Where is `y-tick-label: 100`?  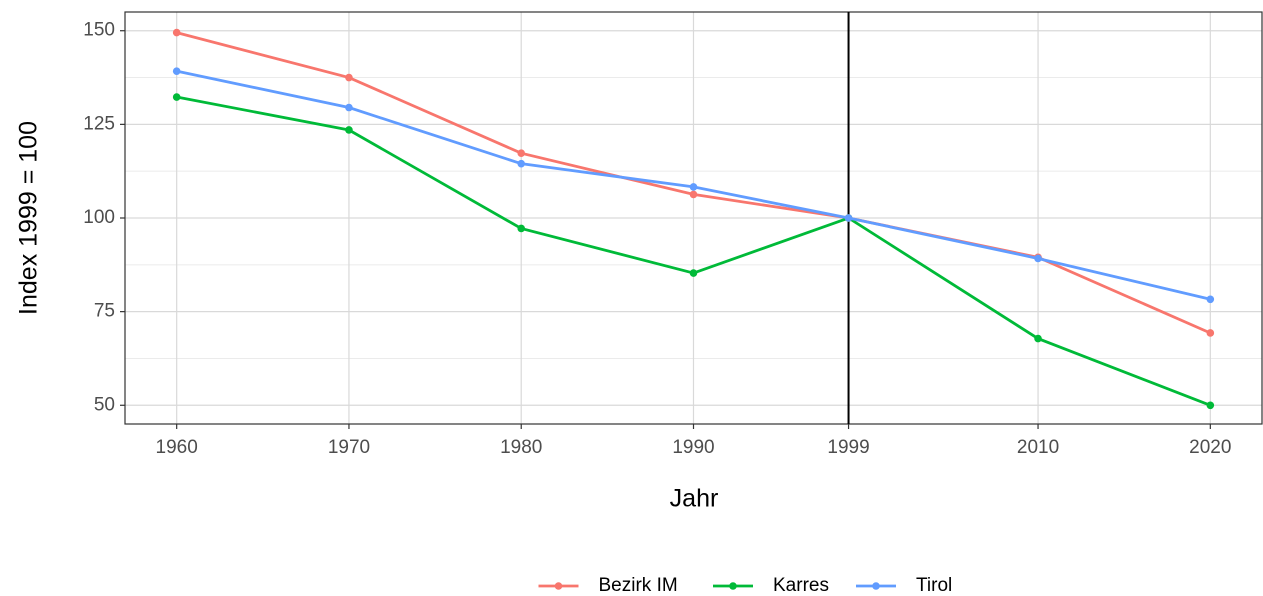
y-tick-label: 100 is located at coordinates (99, 217).